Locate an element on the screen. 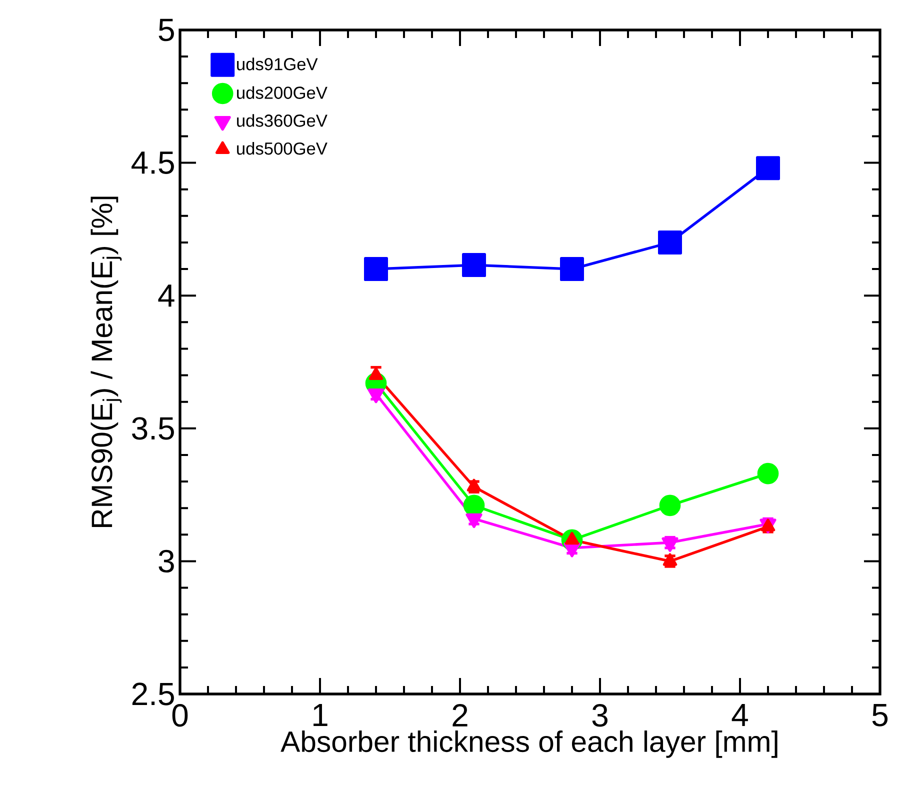 The width and height of the screenshot is (902, 807). y-tick-label: 3 is located at coordinates (166, 561).